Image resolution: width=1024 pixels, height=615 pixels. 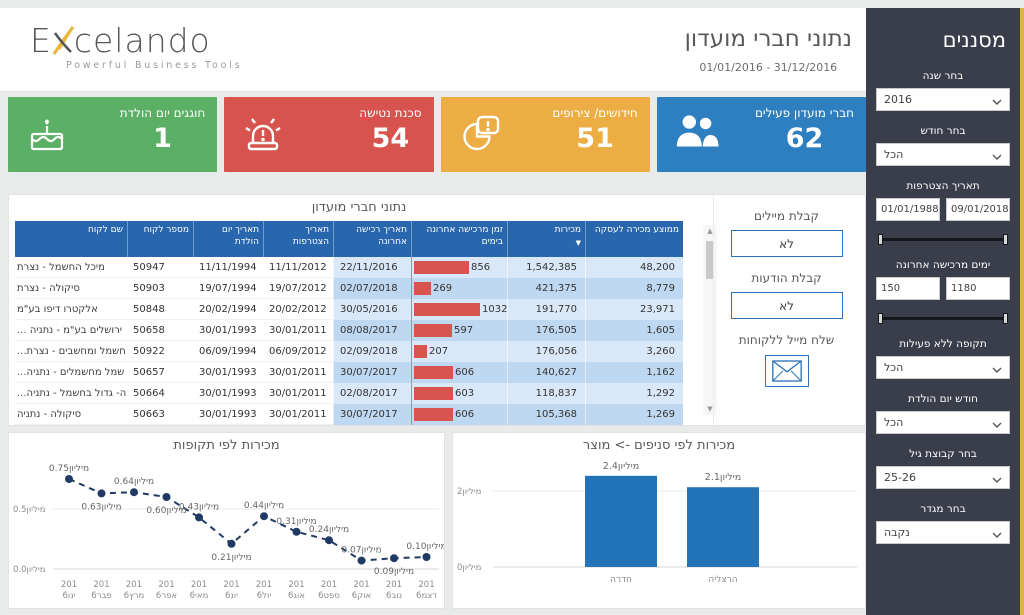 What do you see at coordinates (634, 239) in the screenshot?
I see `column-header-7: ממוצע מכירה לעסקה` at bounding box center [634, 239].